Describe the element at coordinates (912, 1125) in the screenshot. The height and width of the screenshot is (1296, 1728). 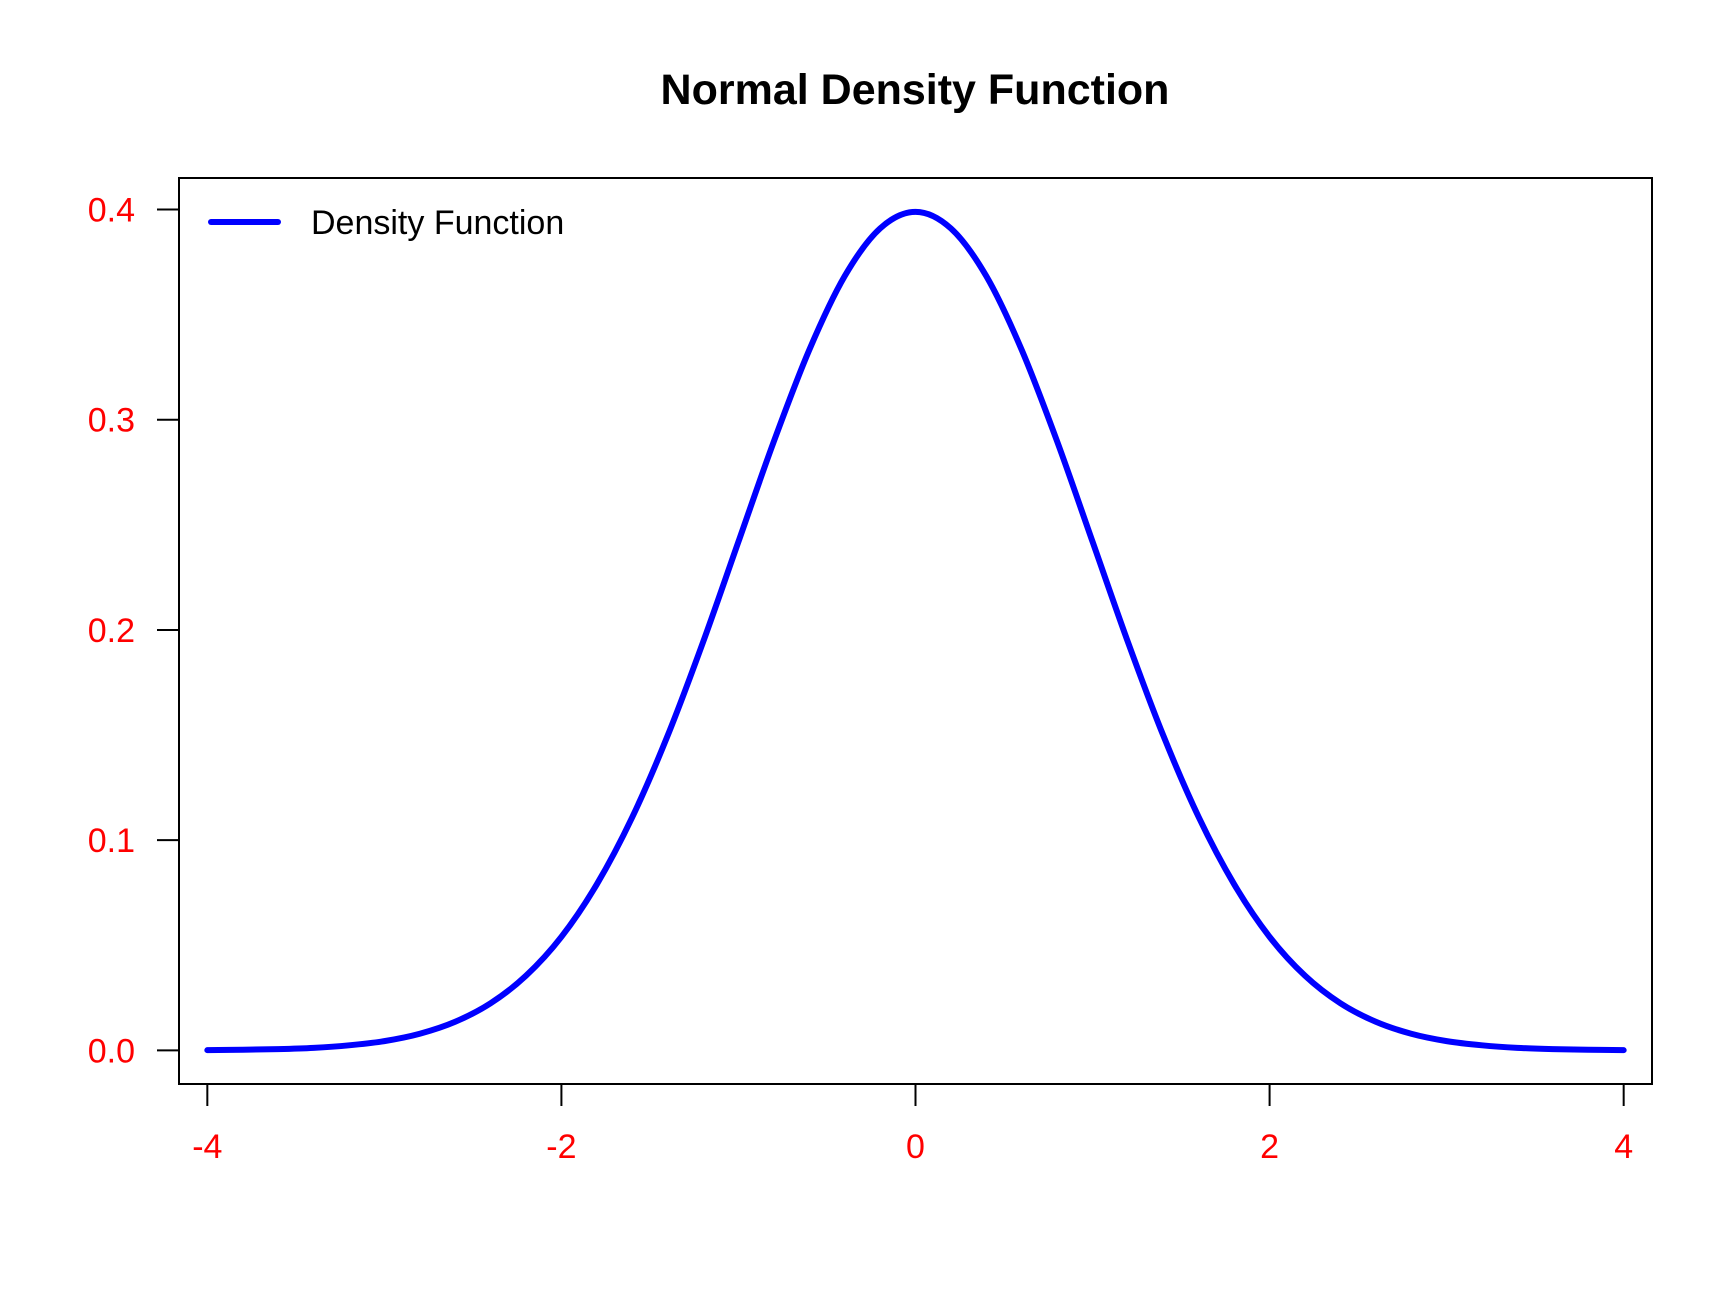
I see `x-axis: -4 -2 0 2 4` at that location.